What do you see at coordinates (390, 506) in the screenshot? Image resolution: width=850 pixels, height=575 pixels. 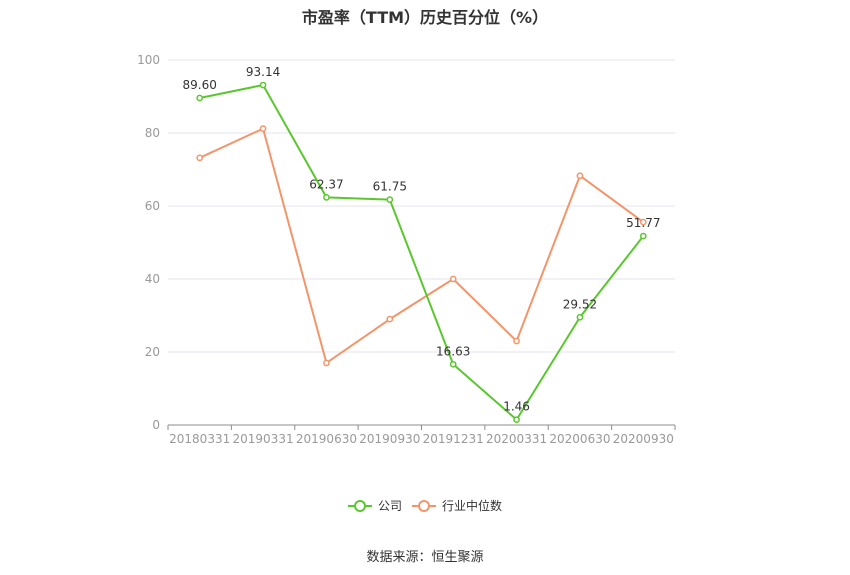 I see `legend-label-company: 公司` at bounding box center [390, 506].